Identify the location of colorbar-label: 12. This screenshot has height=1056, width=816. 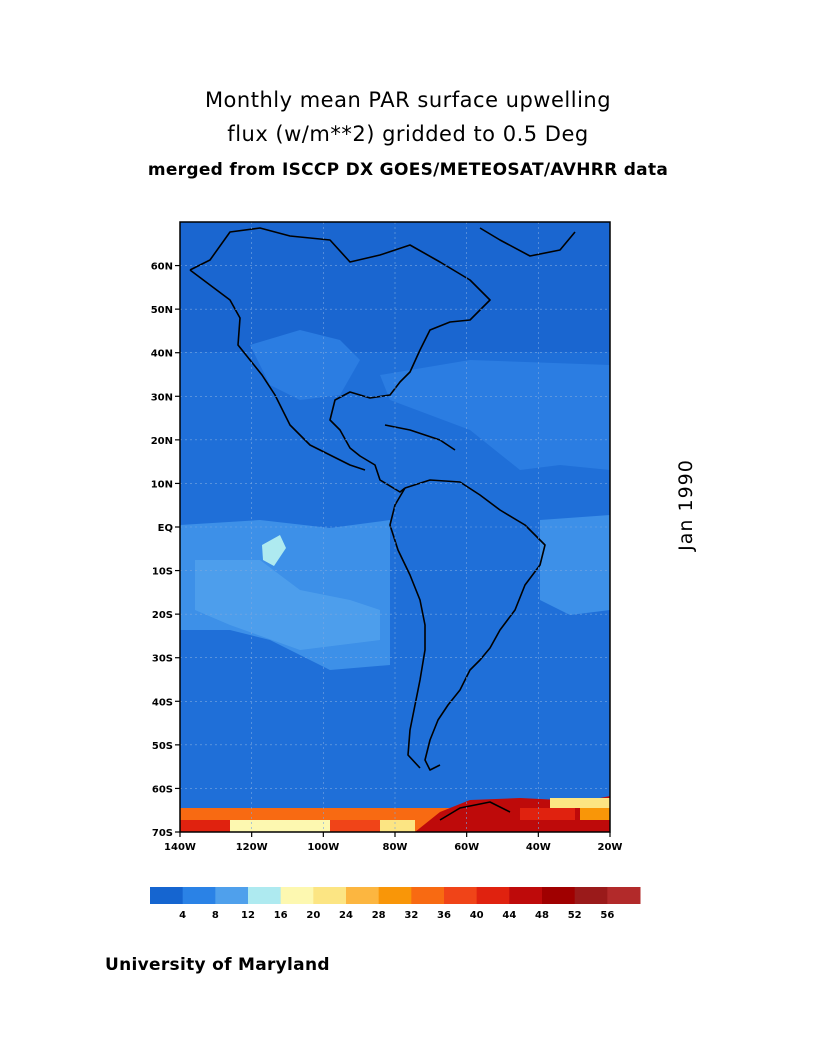
(248, 915).